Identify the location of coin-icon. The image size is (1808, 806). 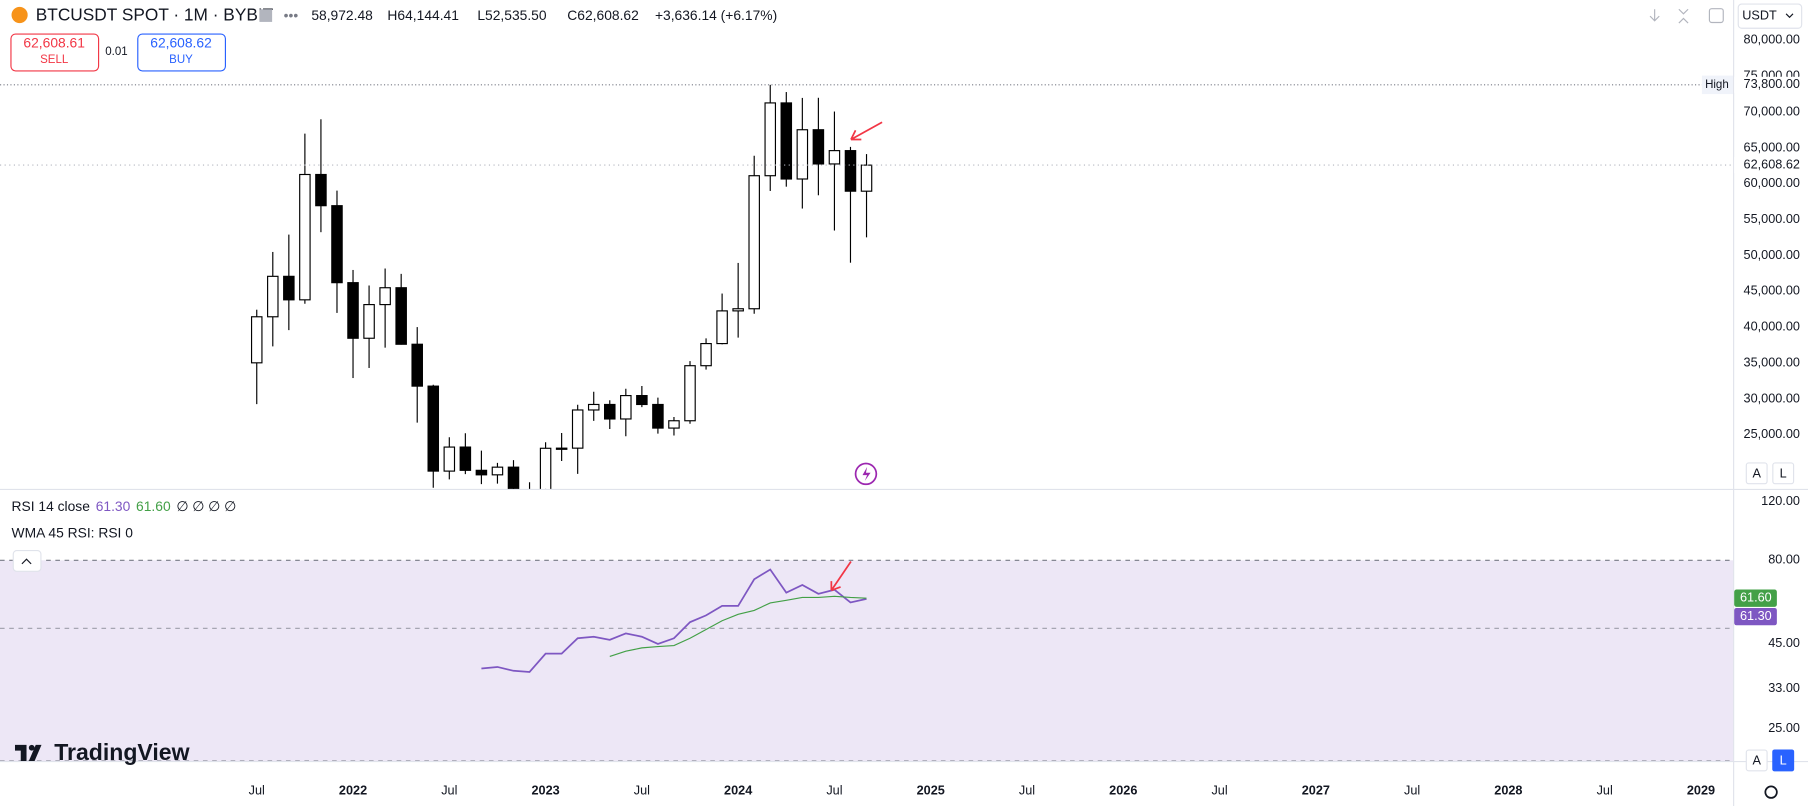
(19, 15).